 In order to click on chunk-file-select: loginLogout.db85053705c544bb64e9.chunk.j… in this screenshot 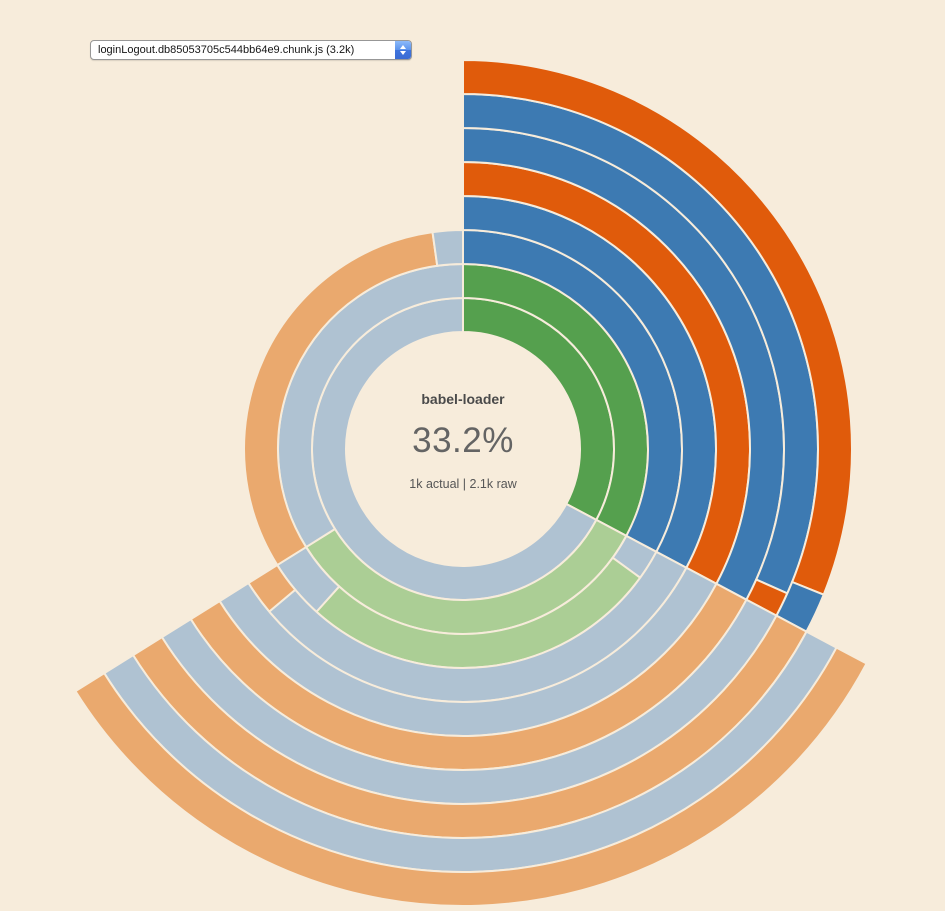, I will do `click(251, 50)`.